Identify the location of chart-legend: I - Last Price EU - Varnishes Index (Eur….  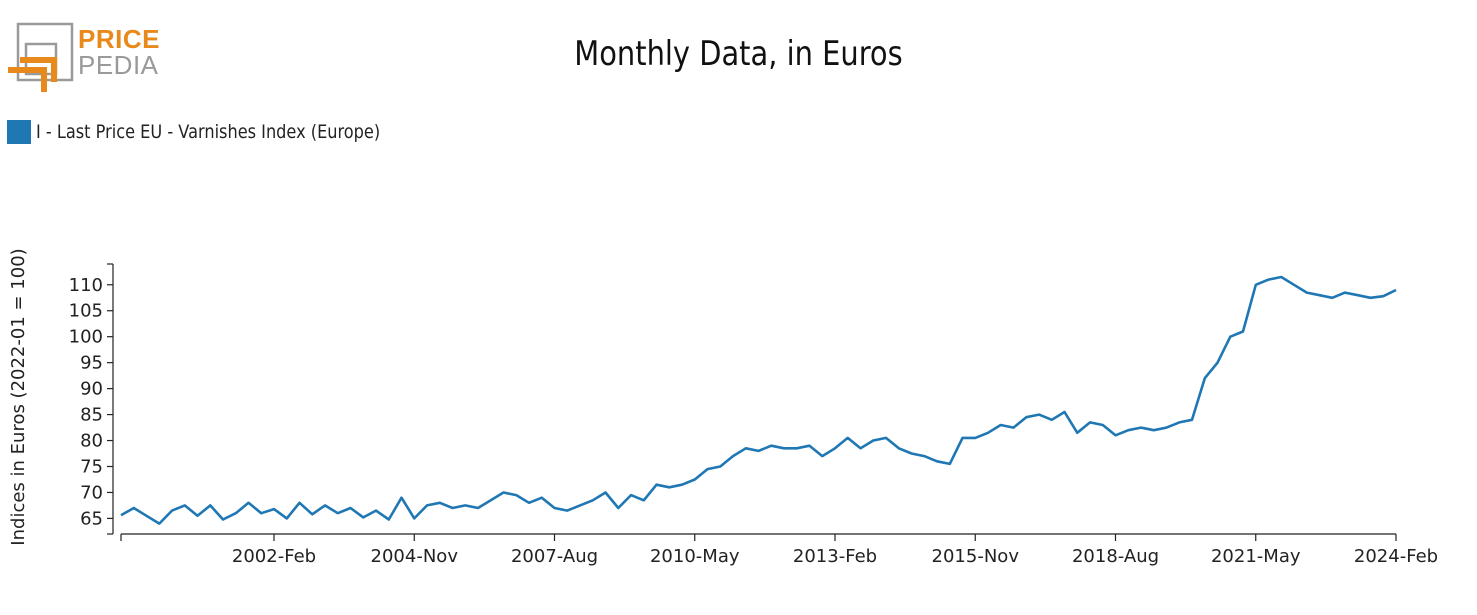
(224, 132).